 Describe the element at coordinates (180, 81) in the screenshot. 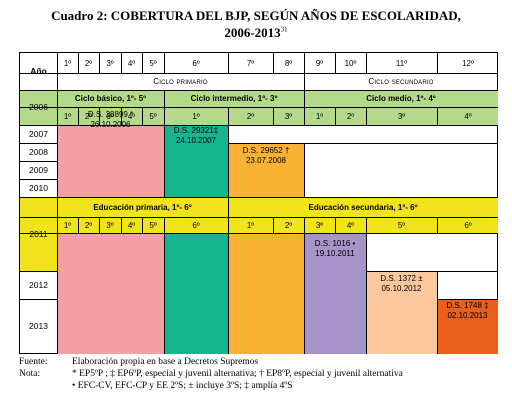

I see `ciclo-primario-header: Ciclo primario` at that location.